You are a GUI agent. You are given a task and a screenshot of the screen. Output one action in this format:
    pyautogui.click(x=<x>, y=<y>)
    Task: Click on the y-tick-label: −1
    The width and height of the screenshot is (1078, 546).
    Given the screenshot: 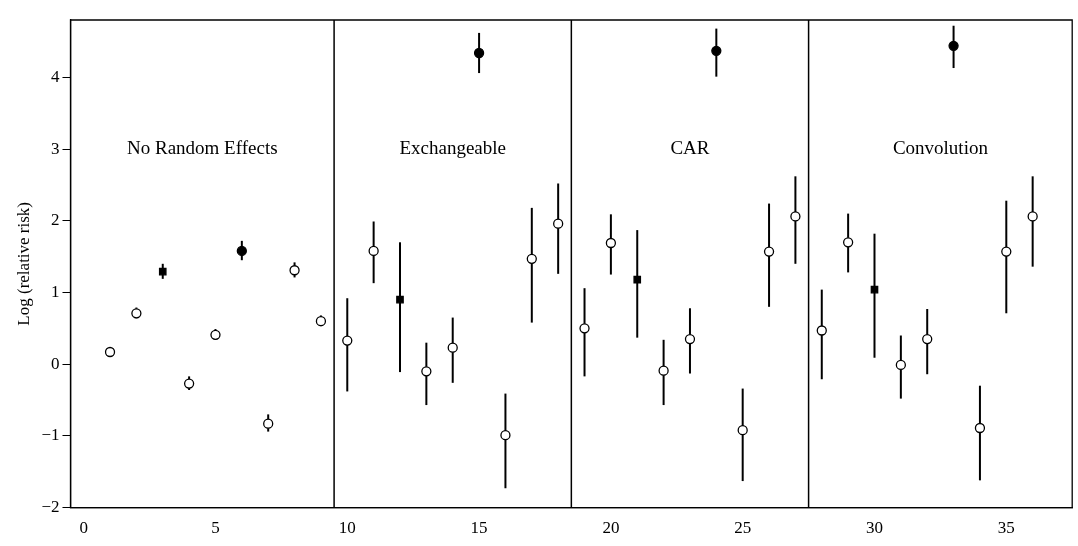 What is the action you would take?
    pyautogui.click(x=50, y=435)
    